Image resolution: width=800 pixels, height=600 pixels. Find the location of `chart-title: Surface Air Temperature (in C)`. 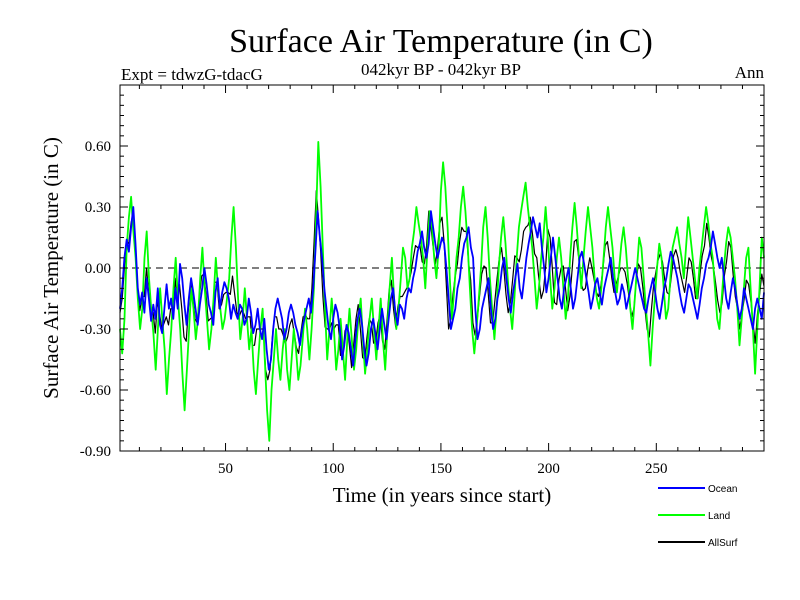

chart-title: Surface Air Temperature (in C) is located at coordinates (441, 41).